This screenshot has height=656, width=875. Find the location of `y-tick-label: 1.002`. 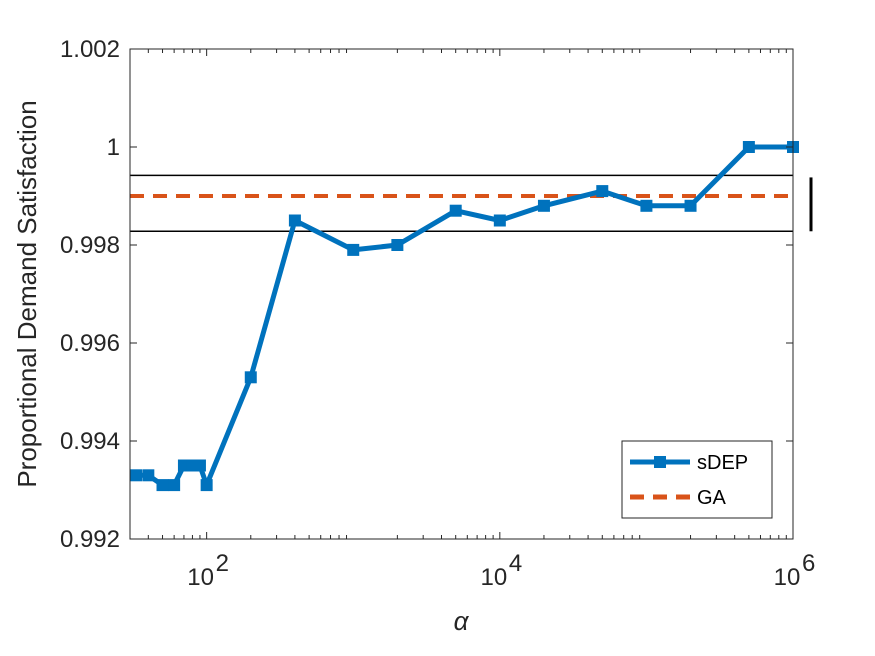

y-tick-label: 1.002 is located at coordinates (90, 49).